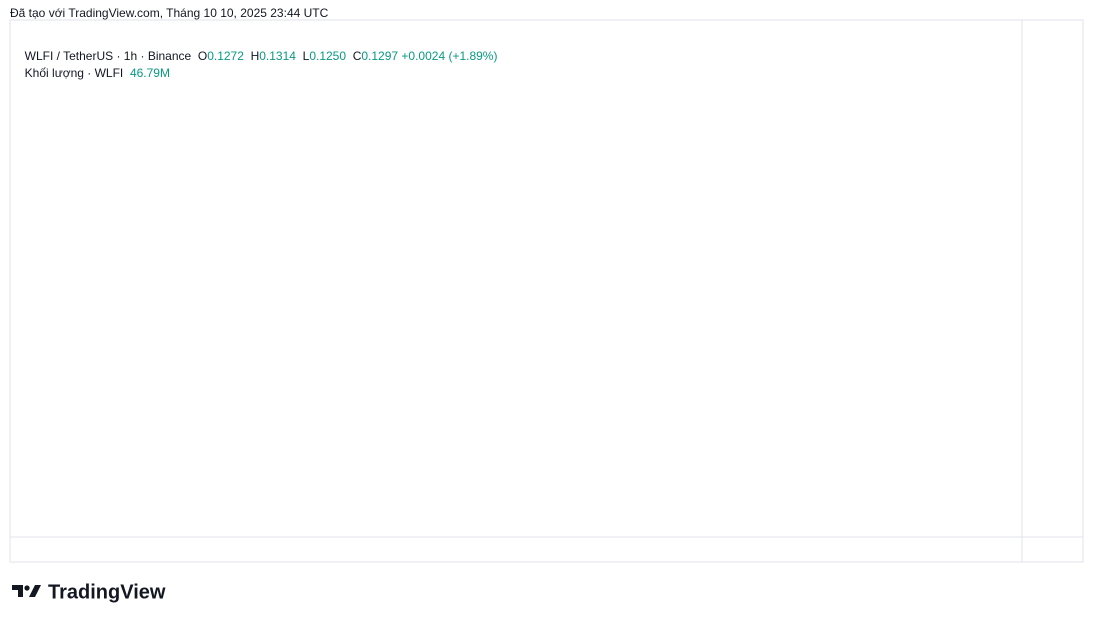 The height and width of the screenshot is (623, 1094). Describe the element at coordinates (306, 56) in the screenshot. I see `ohlc-name: L` at that location.